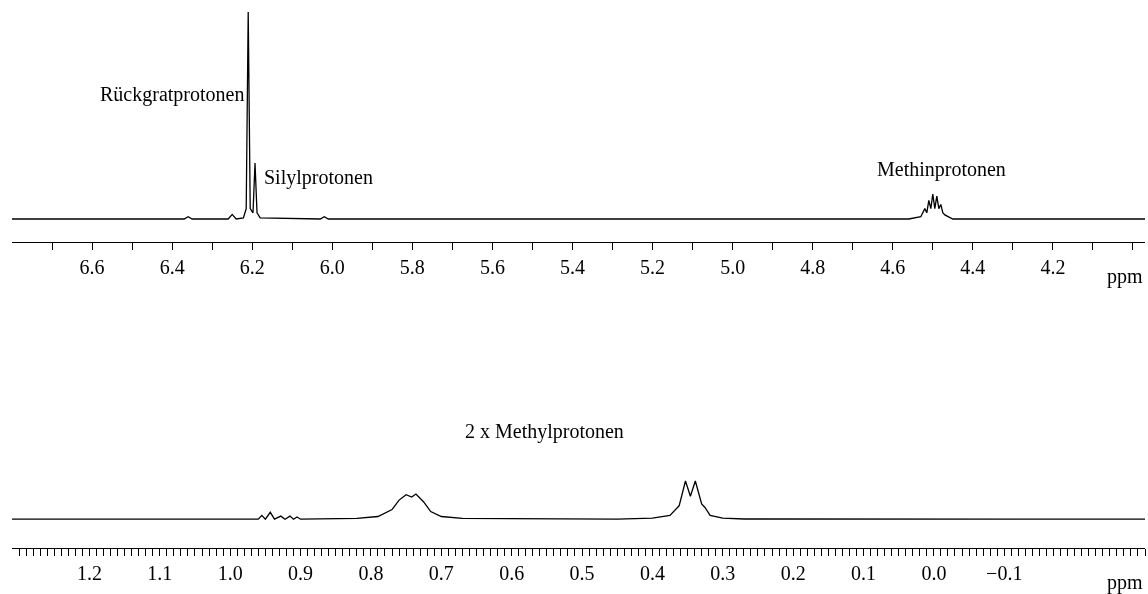 The width and height of the screenshot is (1148, 594). Describe the element at coordinates (652, 573) in the screenshot. I see `x-tick-label: 0.4` at that location.